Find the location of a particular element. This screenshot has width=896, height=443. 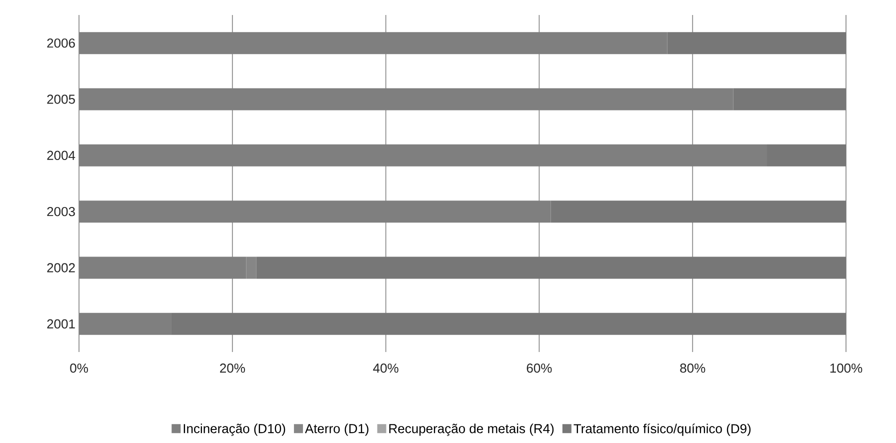

y-tick-label: 2002 is located at coordinates (61, 267).